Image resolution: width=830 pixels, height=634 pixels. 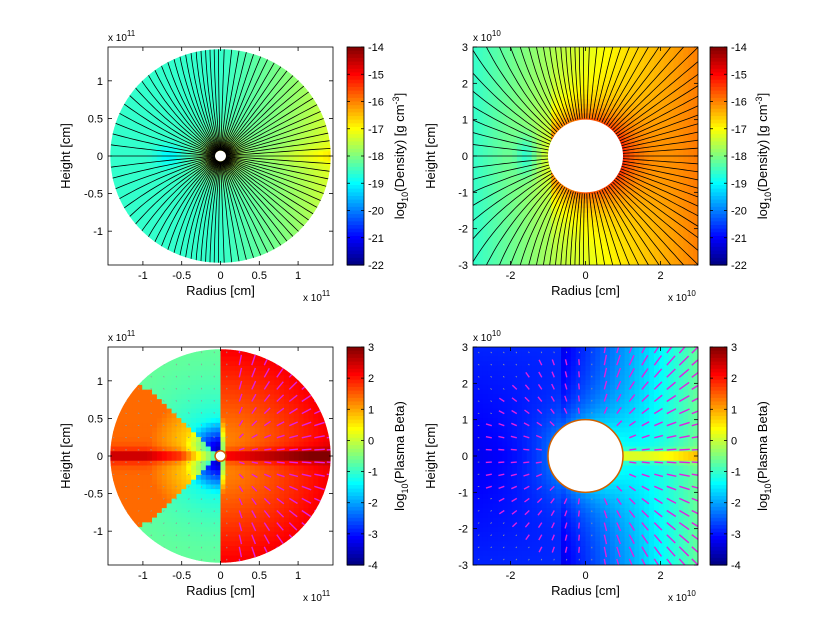 What do you see at coordinates (317, 296) in the screenshot?
I see `x-exponent: x 1011` at bounding box center [317, 296].